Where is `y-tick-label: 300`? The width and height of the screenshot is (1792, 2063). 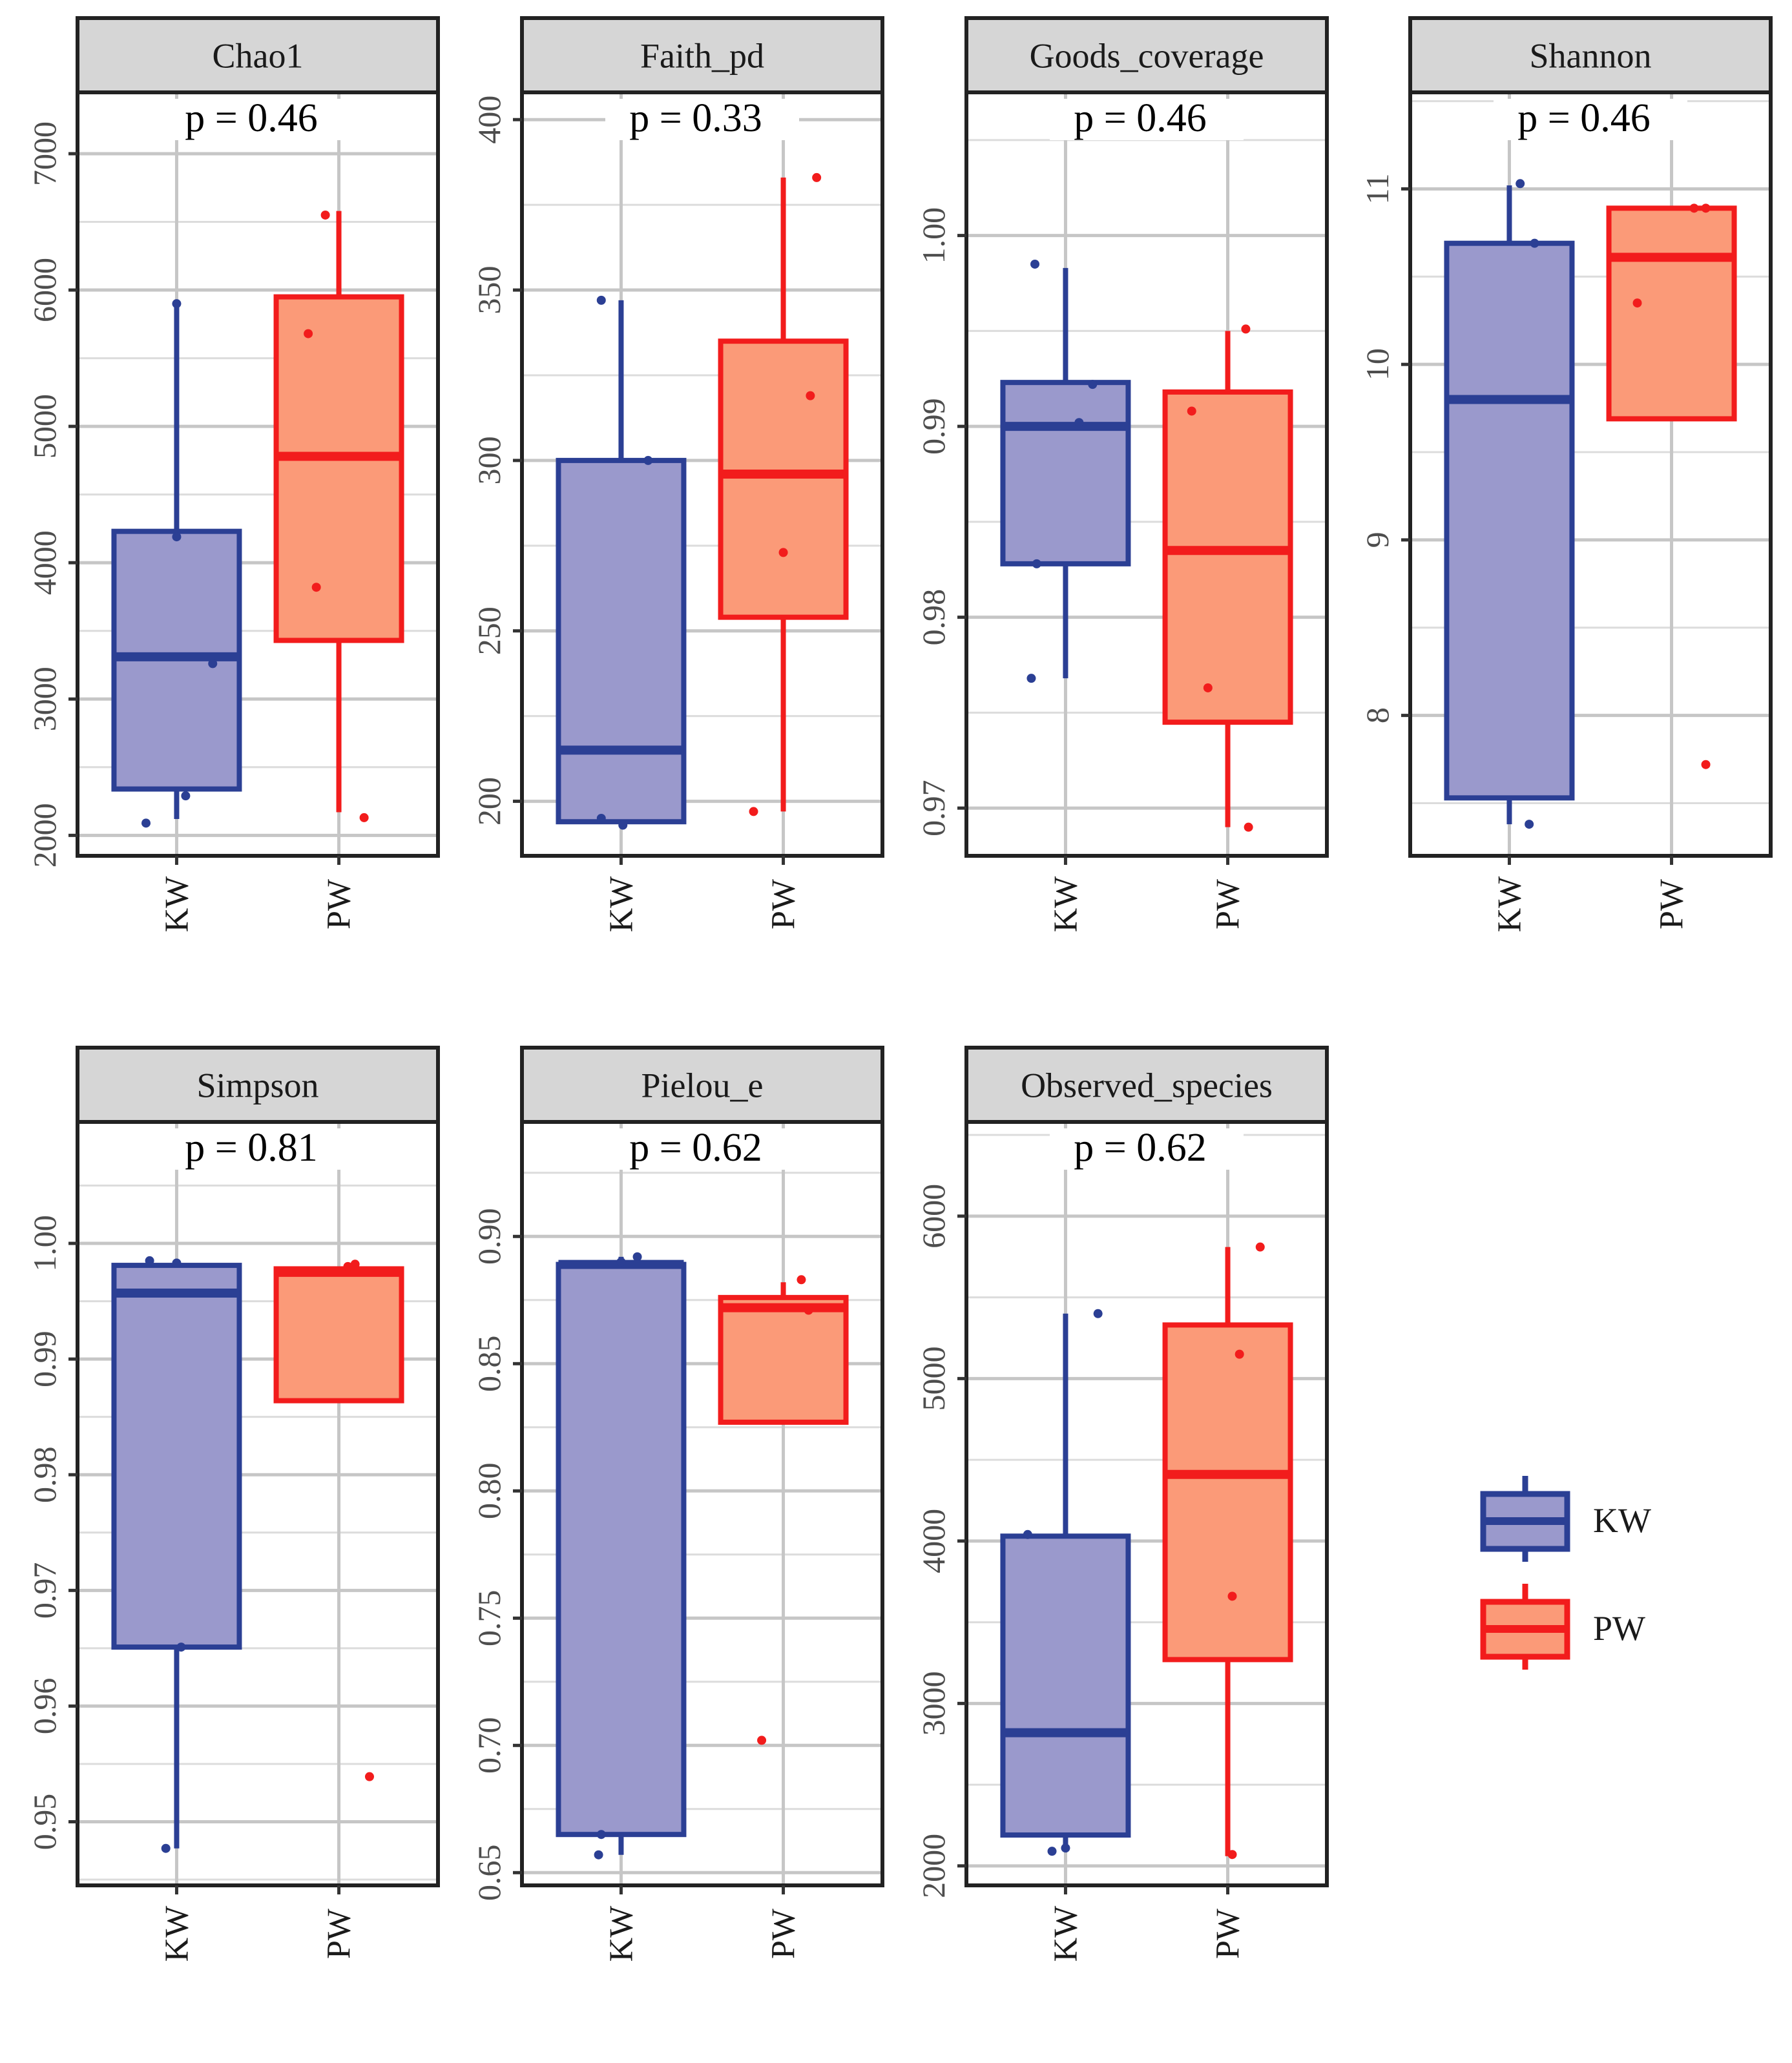
y-tick-label: 300 is located at coordinates (489, 460).